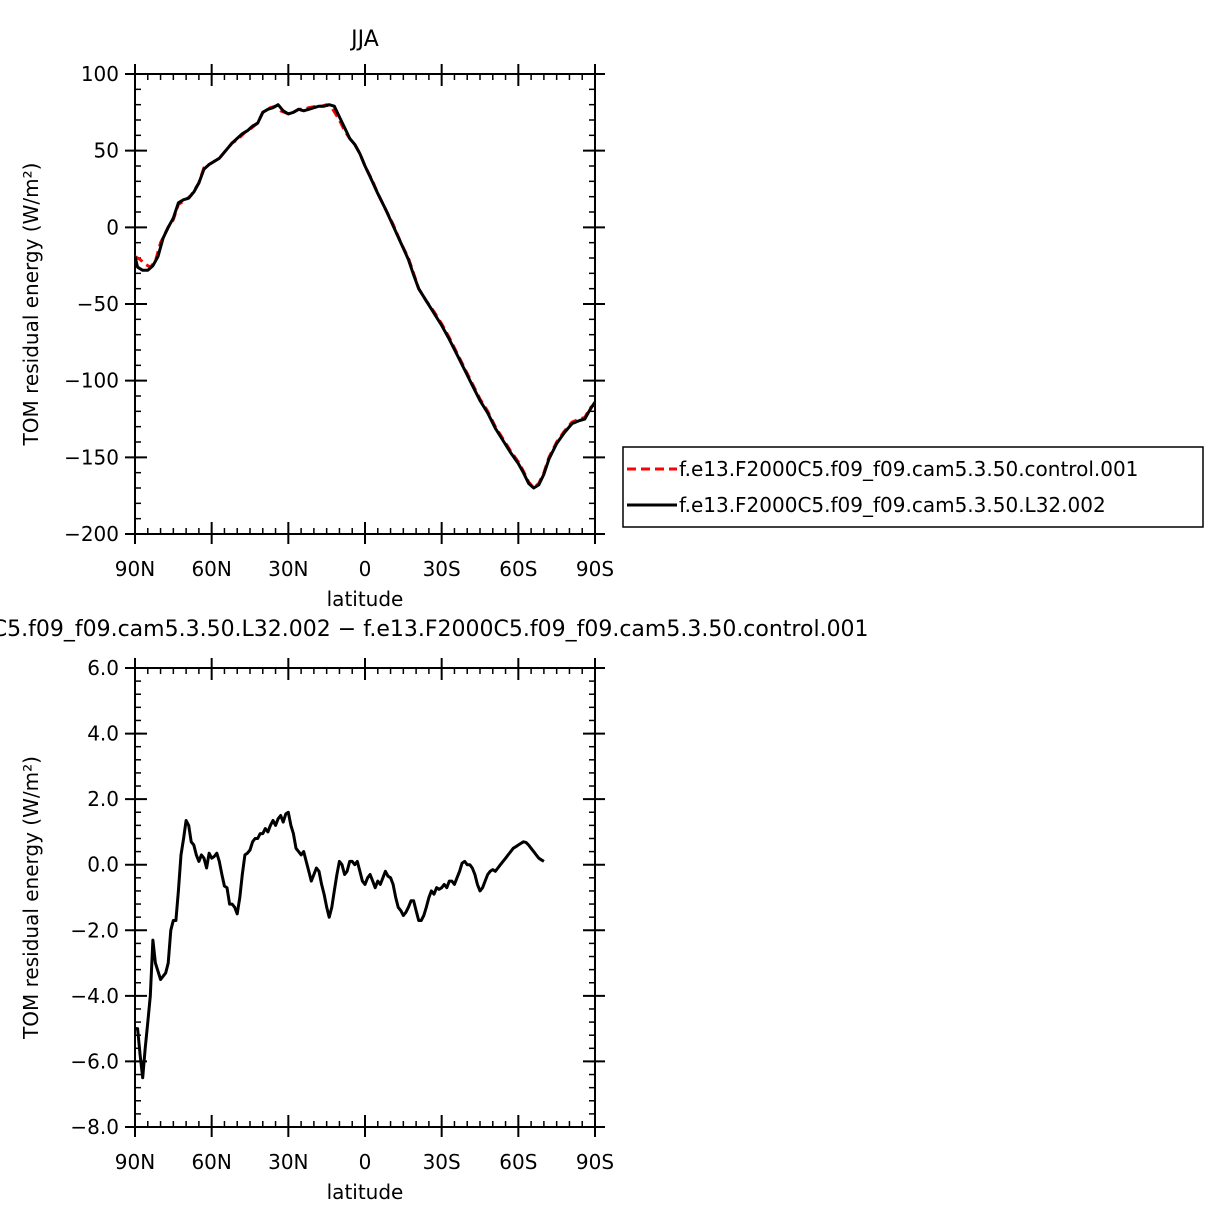 This screenshot has width=1222, height=1224. Describe the element at coordinates (94, 1061) in the screenshot. I see `y-tick-label: −6.0` at that location.